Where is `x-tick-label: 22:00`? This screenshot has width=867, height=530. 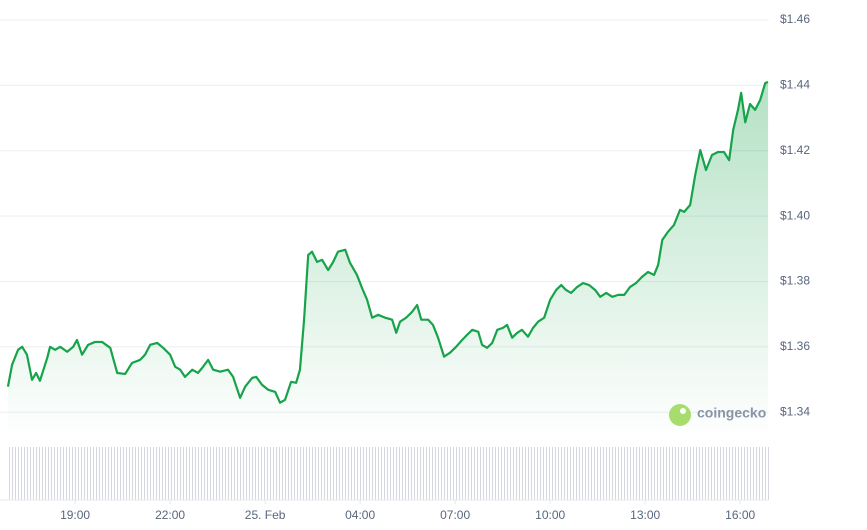 x-tick-label: 22:00 is located at coordinates (170, 515).